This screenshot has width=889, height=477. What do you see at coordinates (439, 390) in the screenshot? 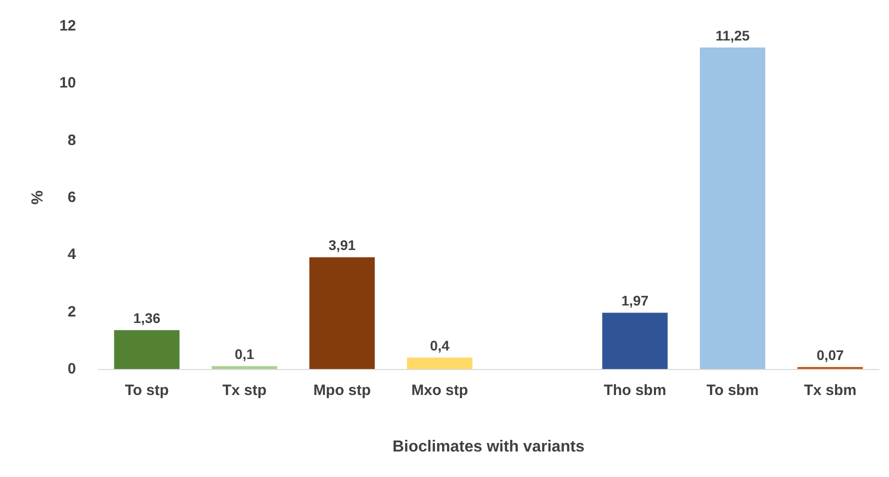
I see `x-tick-label: Mxo stp` at bounding box center [439, 390].